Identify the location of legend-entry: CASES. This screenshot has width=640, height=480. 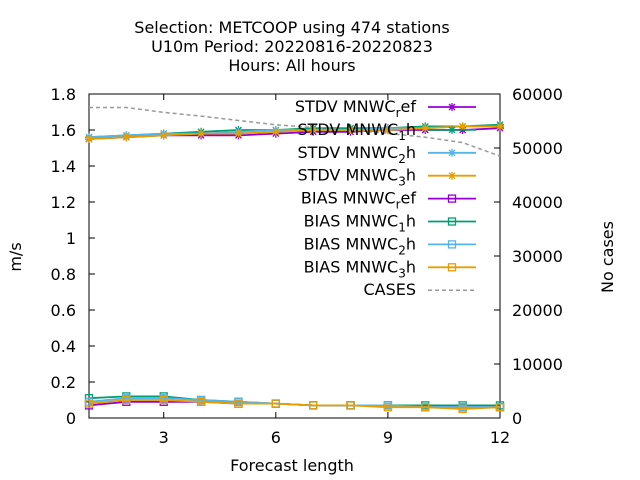
(419, 289).